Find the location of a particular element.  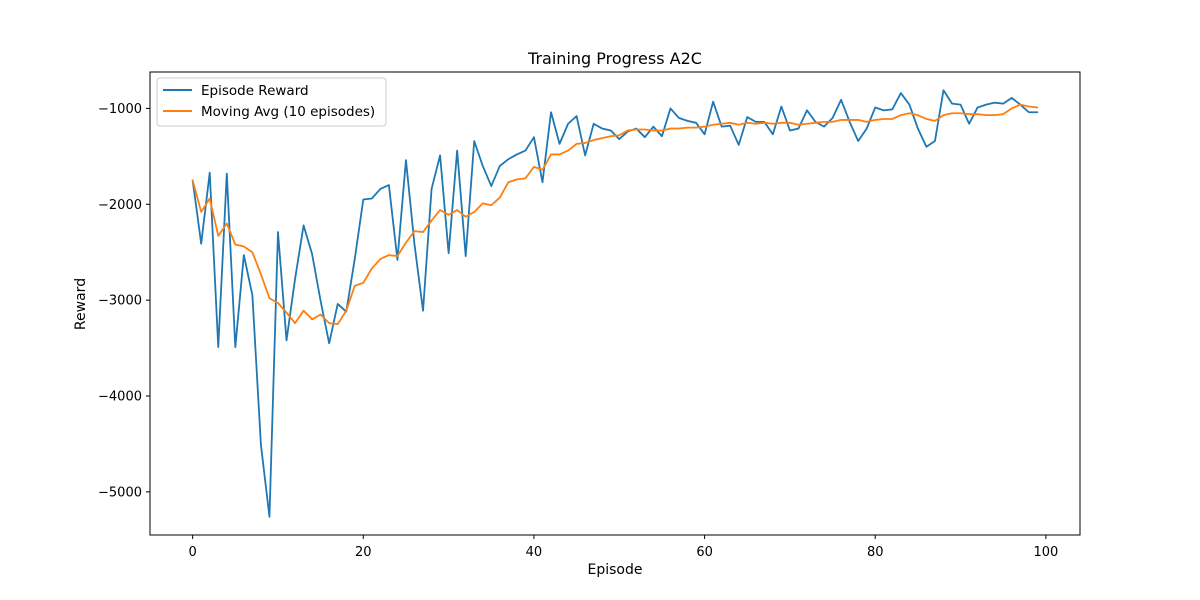

x-axis: 0 20 40 60 80 100 is located at coordinates (623, 547).